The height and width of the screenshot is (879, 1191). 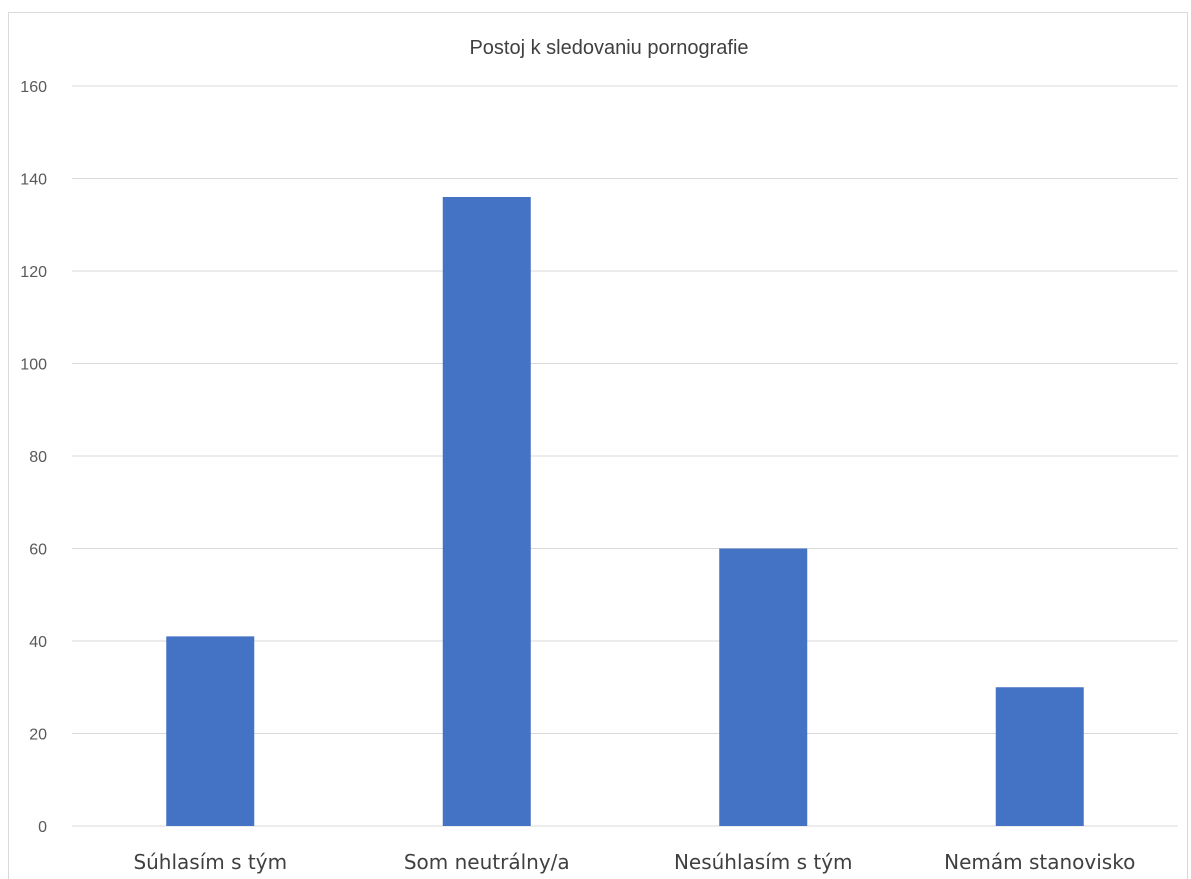 I want to click on y-axis: 0 20 40 60 80 100 120 140 160, so click(x=33, y=457).